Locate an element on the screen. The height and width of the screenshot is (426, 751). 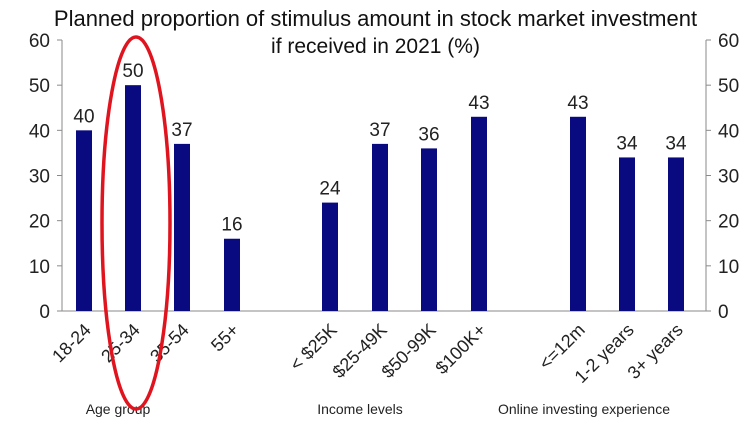
y-tick-label-left: 60 is located at coordinates (39, 41).